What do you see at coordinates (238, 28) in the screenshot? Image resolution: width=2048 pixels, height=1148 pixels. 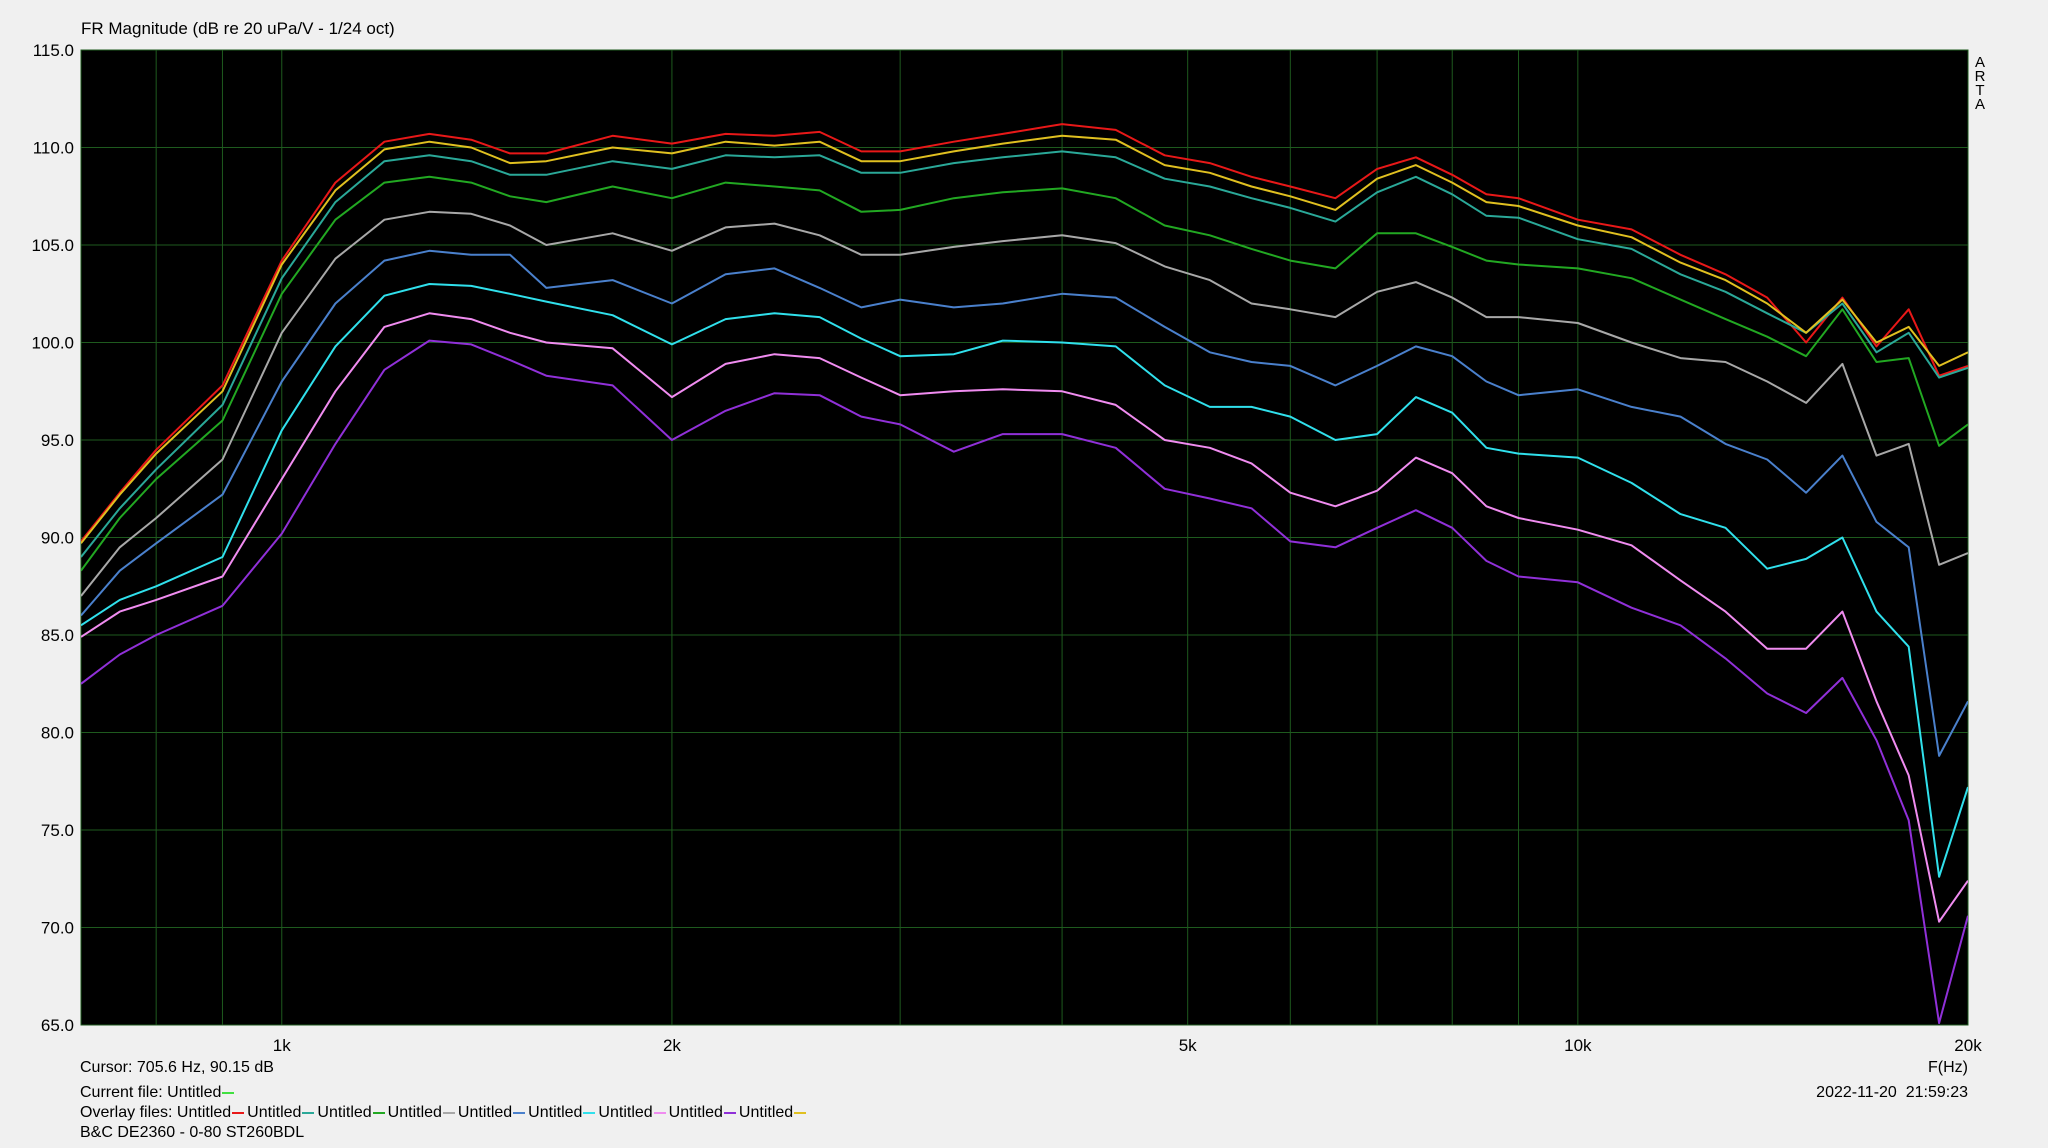 I see `chart-title: FR Magnitude (dB re 20 uPa/V - 1/24 oct)` at bounding box center [238, 28].